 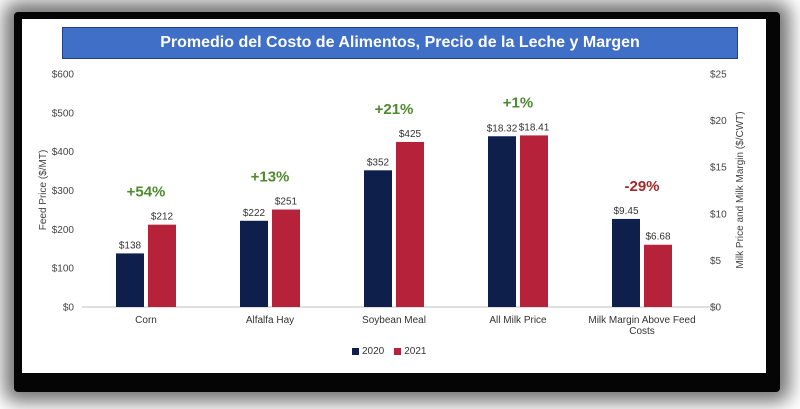 I want to click on y-left-tick-label: $500, so click(x=63, y=113).